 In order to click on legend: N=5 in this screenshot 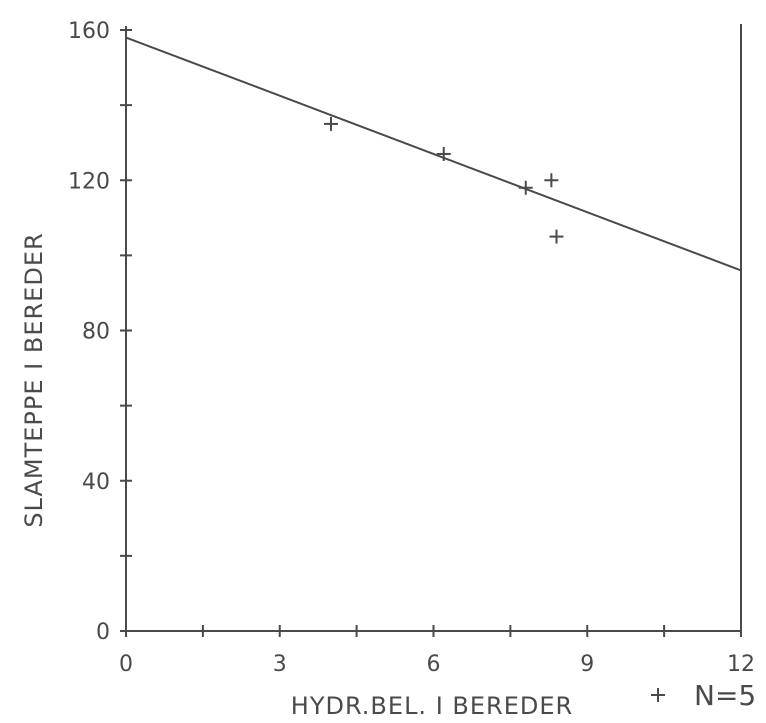, I will do `click(703, 695)`.